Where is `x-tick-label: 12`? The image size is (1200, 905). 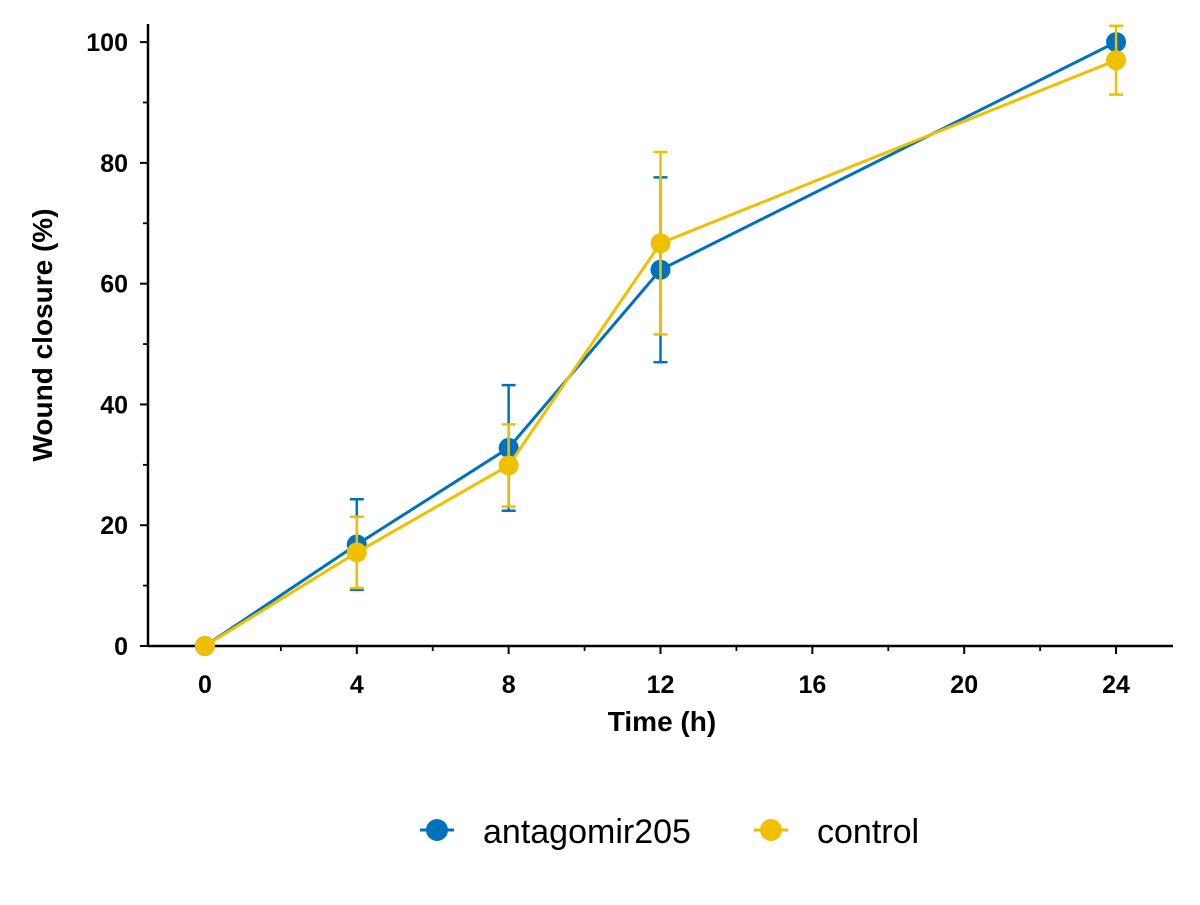 x-tick-label: 12 is located at coordinates (661, 685).